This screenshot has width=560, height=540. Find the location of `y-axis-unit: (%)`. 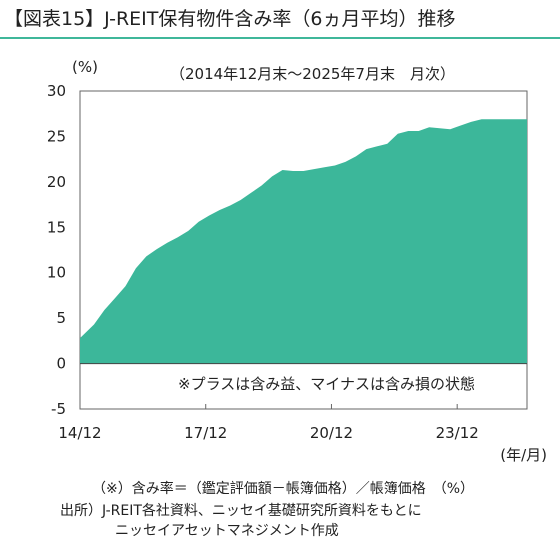

y-axis-unit: (%) is located at coordinates (85, 67).